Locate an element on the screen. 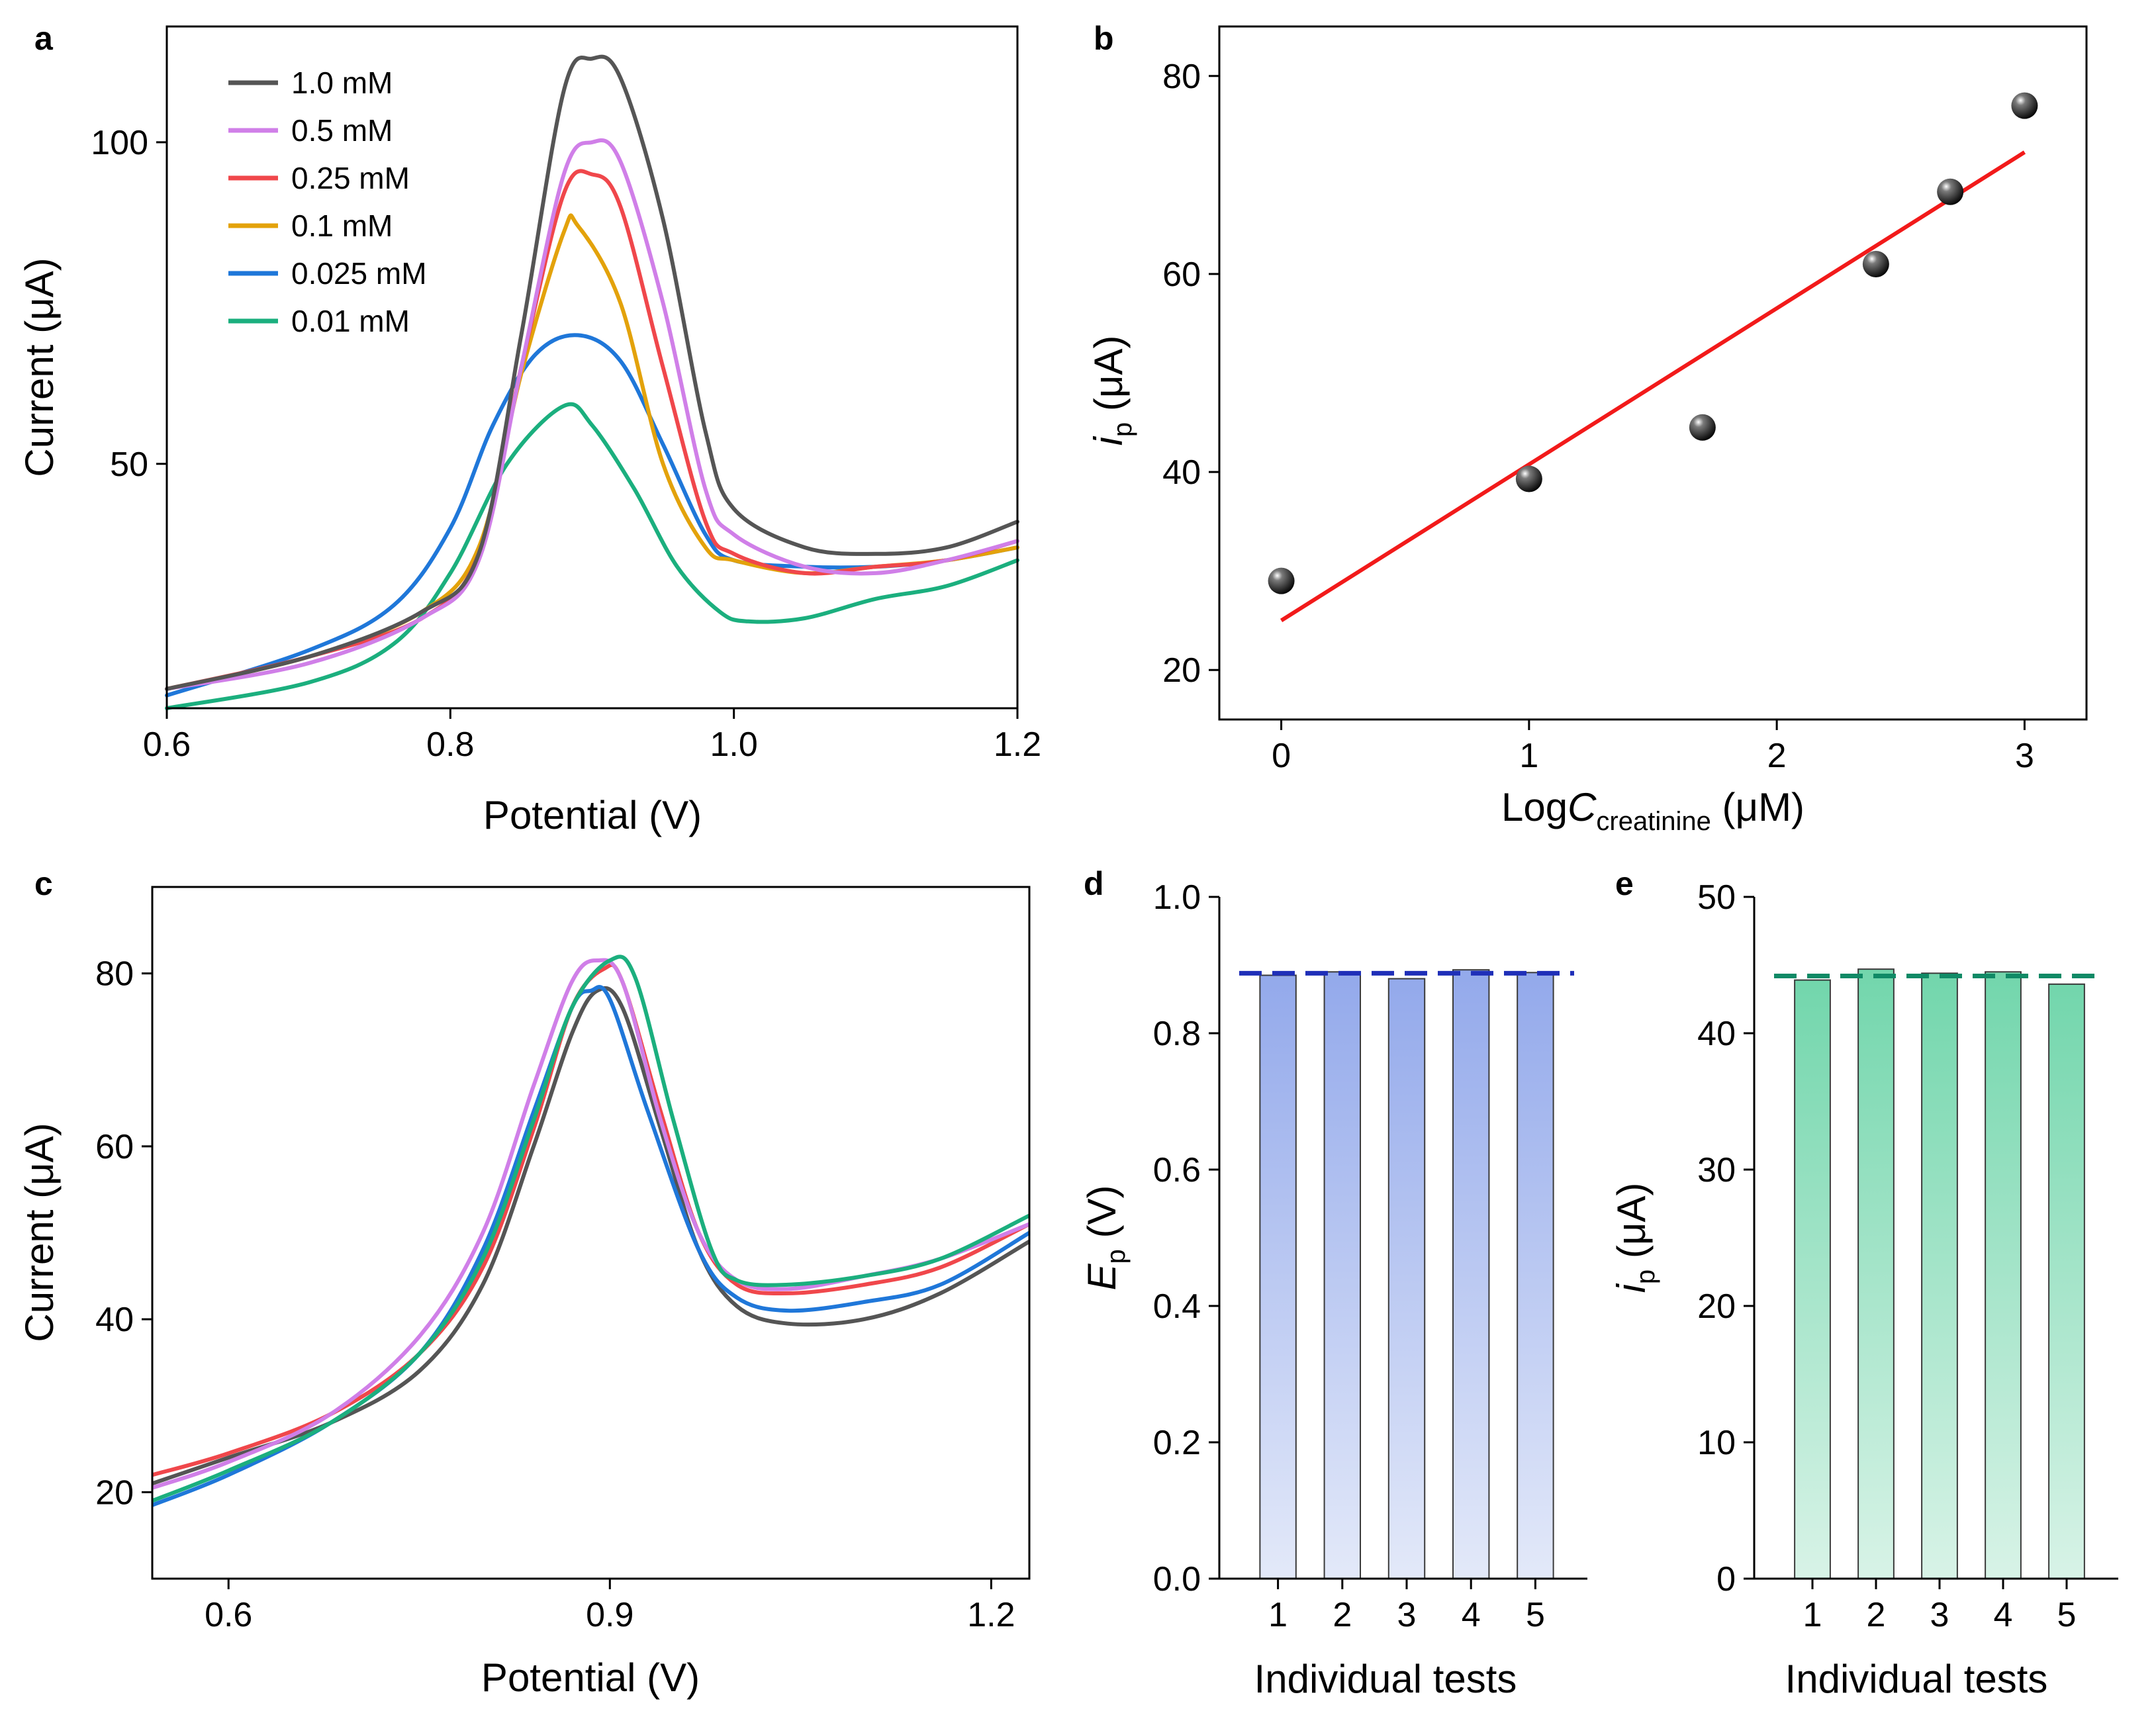 The image size is (2156, 1715). panel-d-ticks: 1 2 3 4 5 0.0 0.2 0.4 0.6 0.8 1.0 is located at coordinates (1370, 1256).